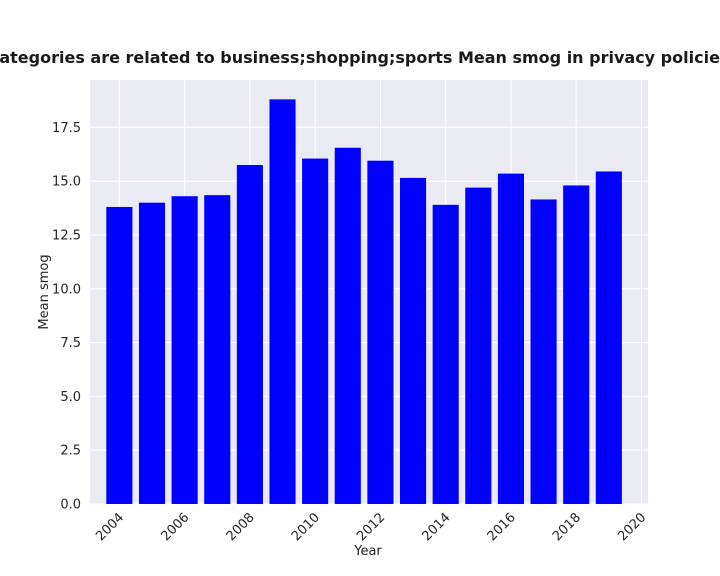  What do you see at coordinates (217, 349) in the screenshot?
I see `bar-2007` at bounding box center [217, 349].